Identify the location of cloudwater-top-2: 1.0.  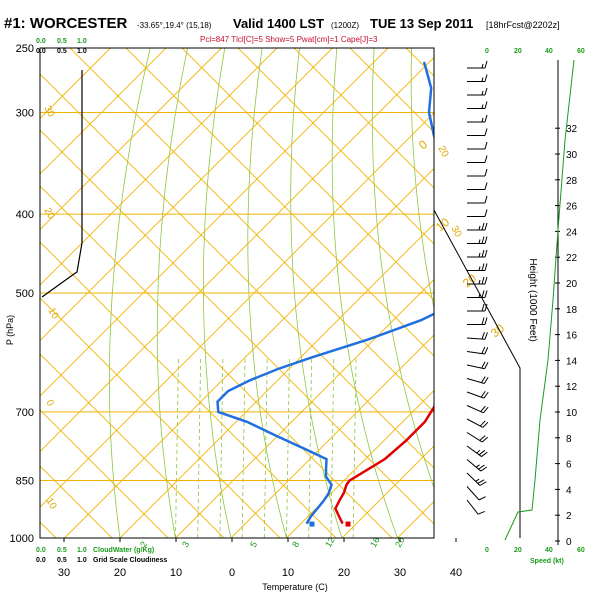
(82, 41).